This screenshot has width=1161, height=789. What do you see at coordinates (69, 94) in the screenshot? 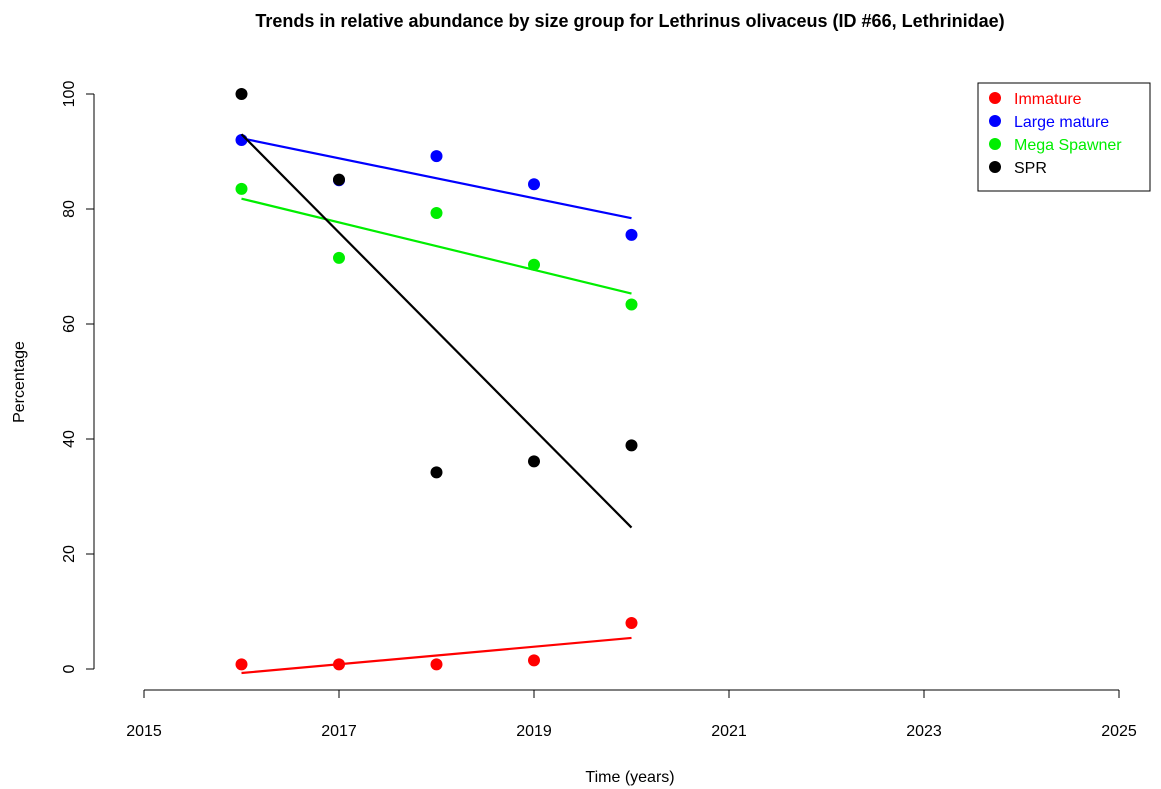
I see `y-tick-label: 100` at bounding box center [69, 94].